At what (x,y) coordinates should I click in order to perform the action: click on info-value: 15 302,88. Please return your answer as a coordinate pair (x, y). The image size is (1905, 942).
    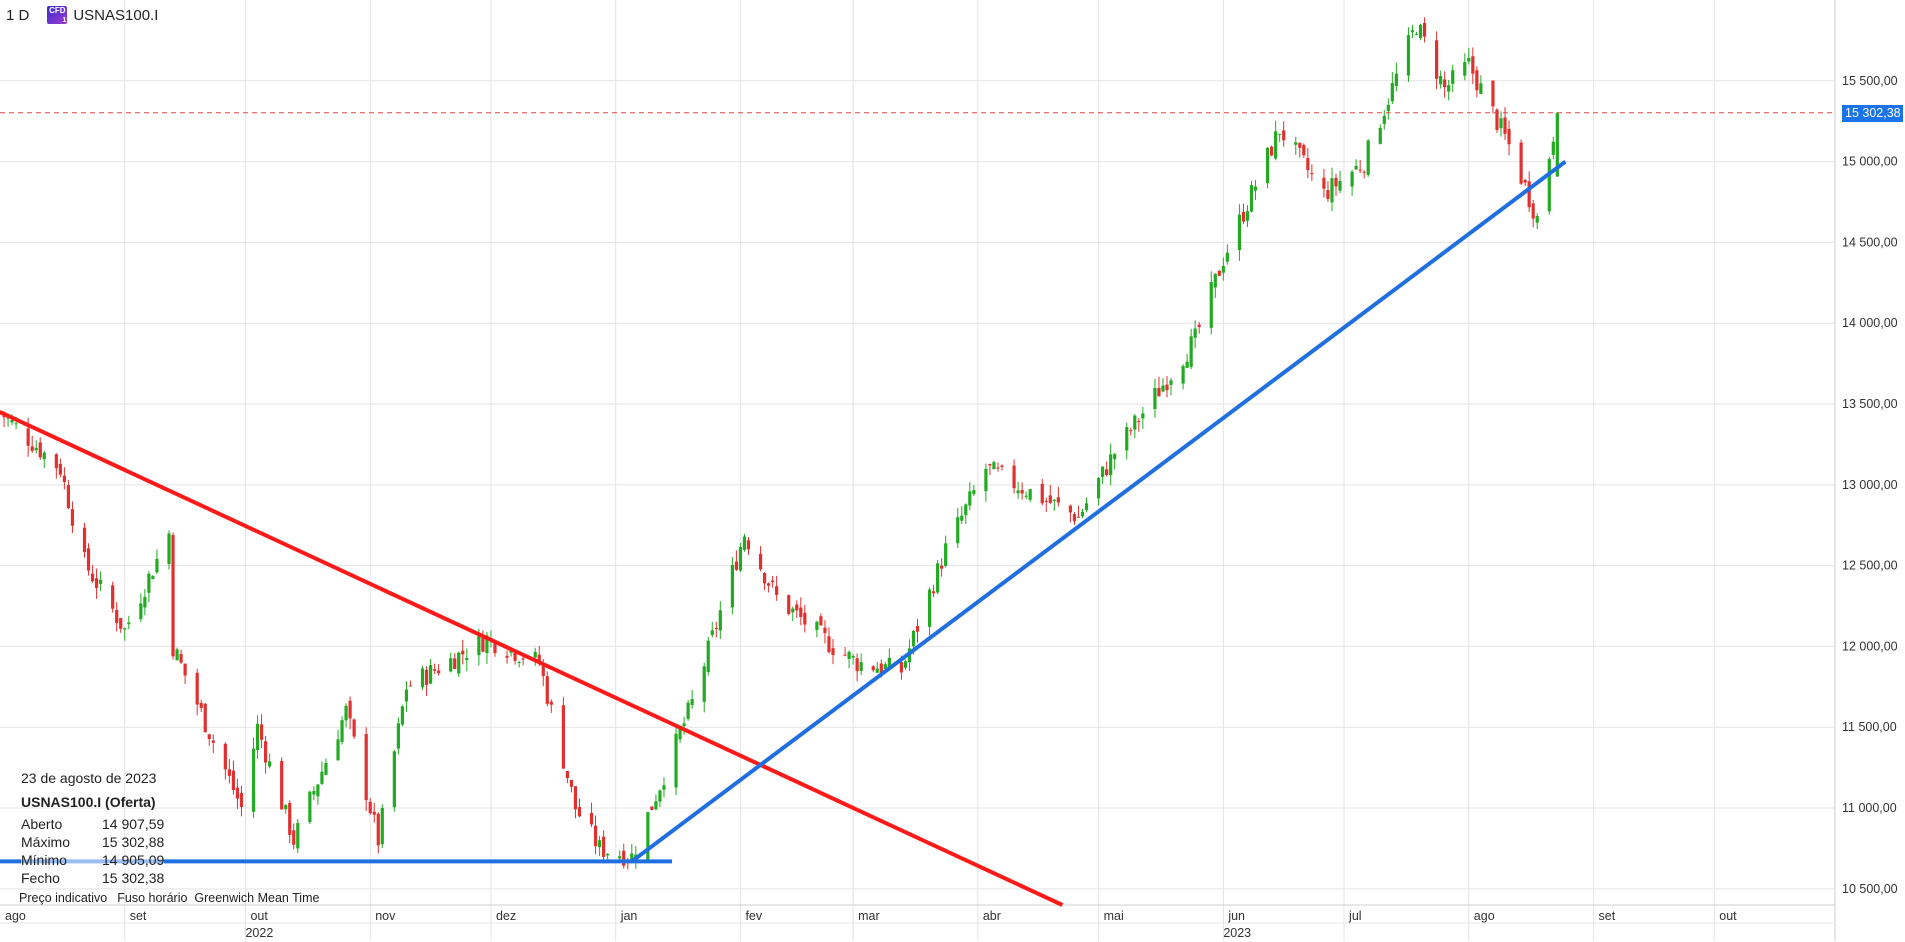
    Looking at the image, I should click on (133, 842).